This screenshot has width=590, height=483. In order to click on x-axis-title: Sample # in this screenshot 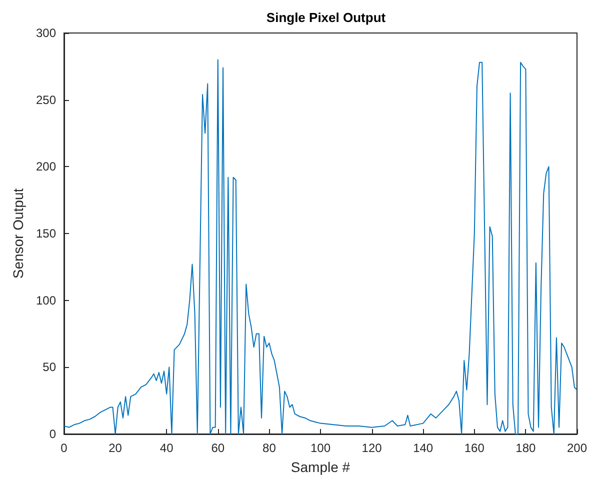, I will do `click(320, 467)`.